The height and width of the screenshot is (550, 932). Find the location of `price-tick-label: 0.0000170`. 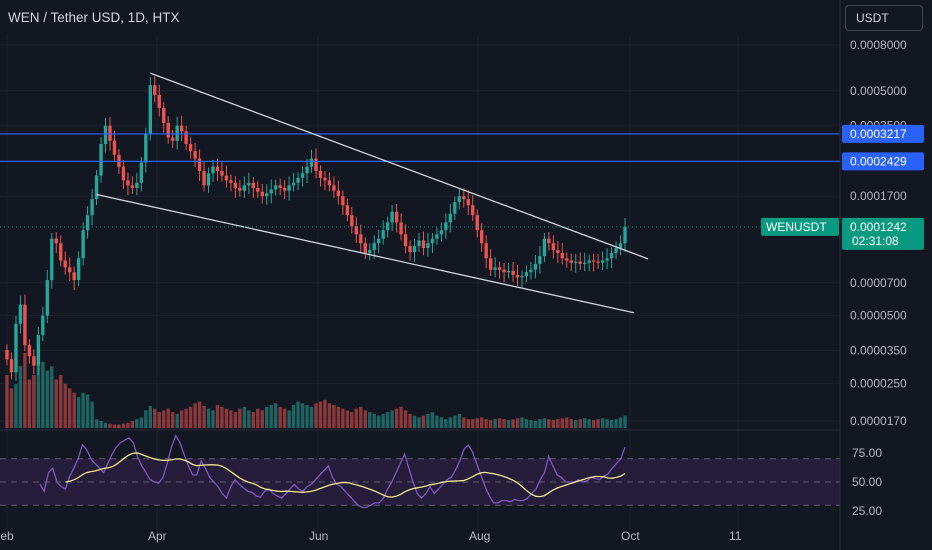

price-tick-label: 0.0000170 is located at coordinates (878, 421).